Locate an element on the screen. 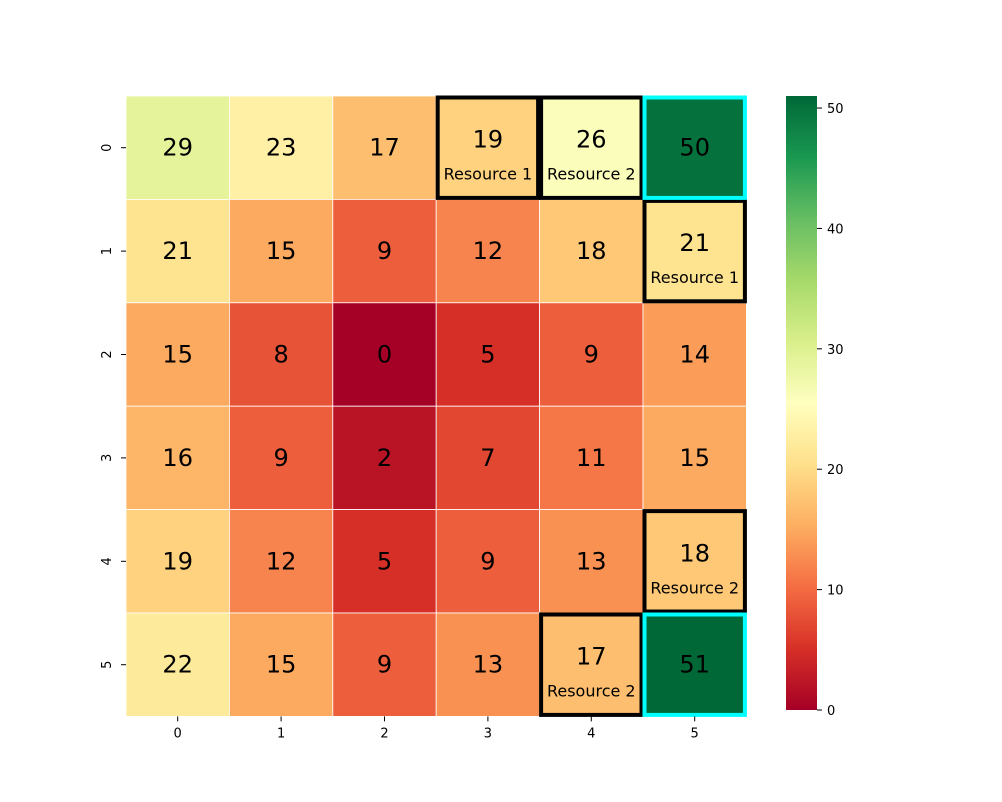 The width and height of the screenshot is (1002, 802). x-tick-label: 3 is located at coordinates (488, 733).